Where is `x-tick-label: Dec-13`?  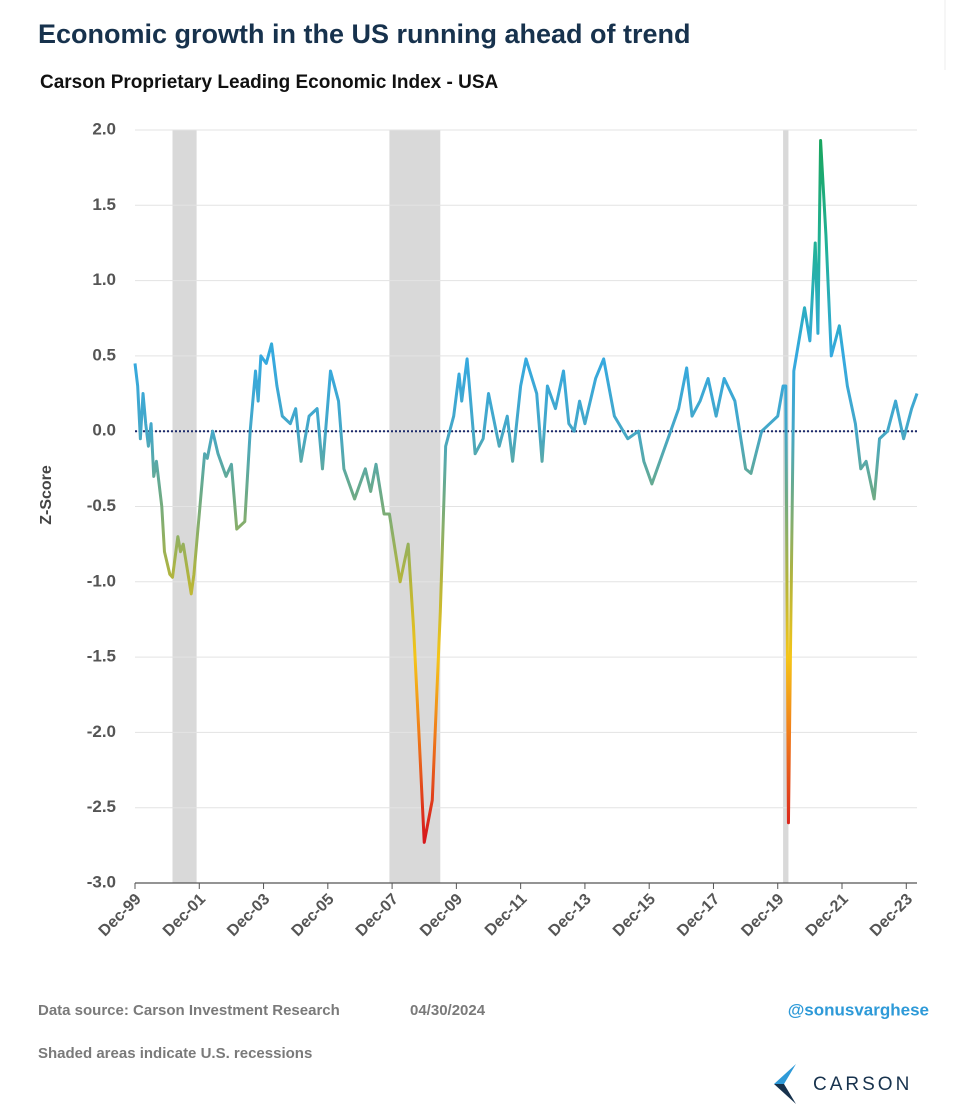 x-tick-label: Dec-13 is located at coordinates (570, 915).